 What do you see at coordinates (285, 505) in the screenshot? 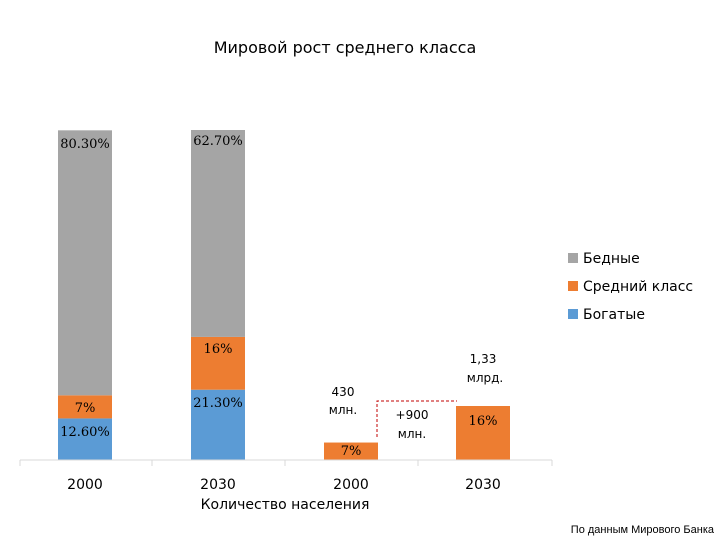
I see `x-axis-title: Количество населения` at bounding box center [285, 505].